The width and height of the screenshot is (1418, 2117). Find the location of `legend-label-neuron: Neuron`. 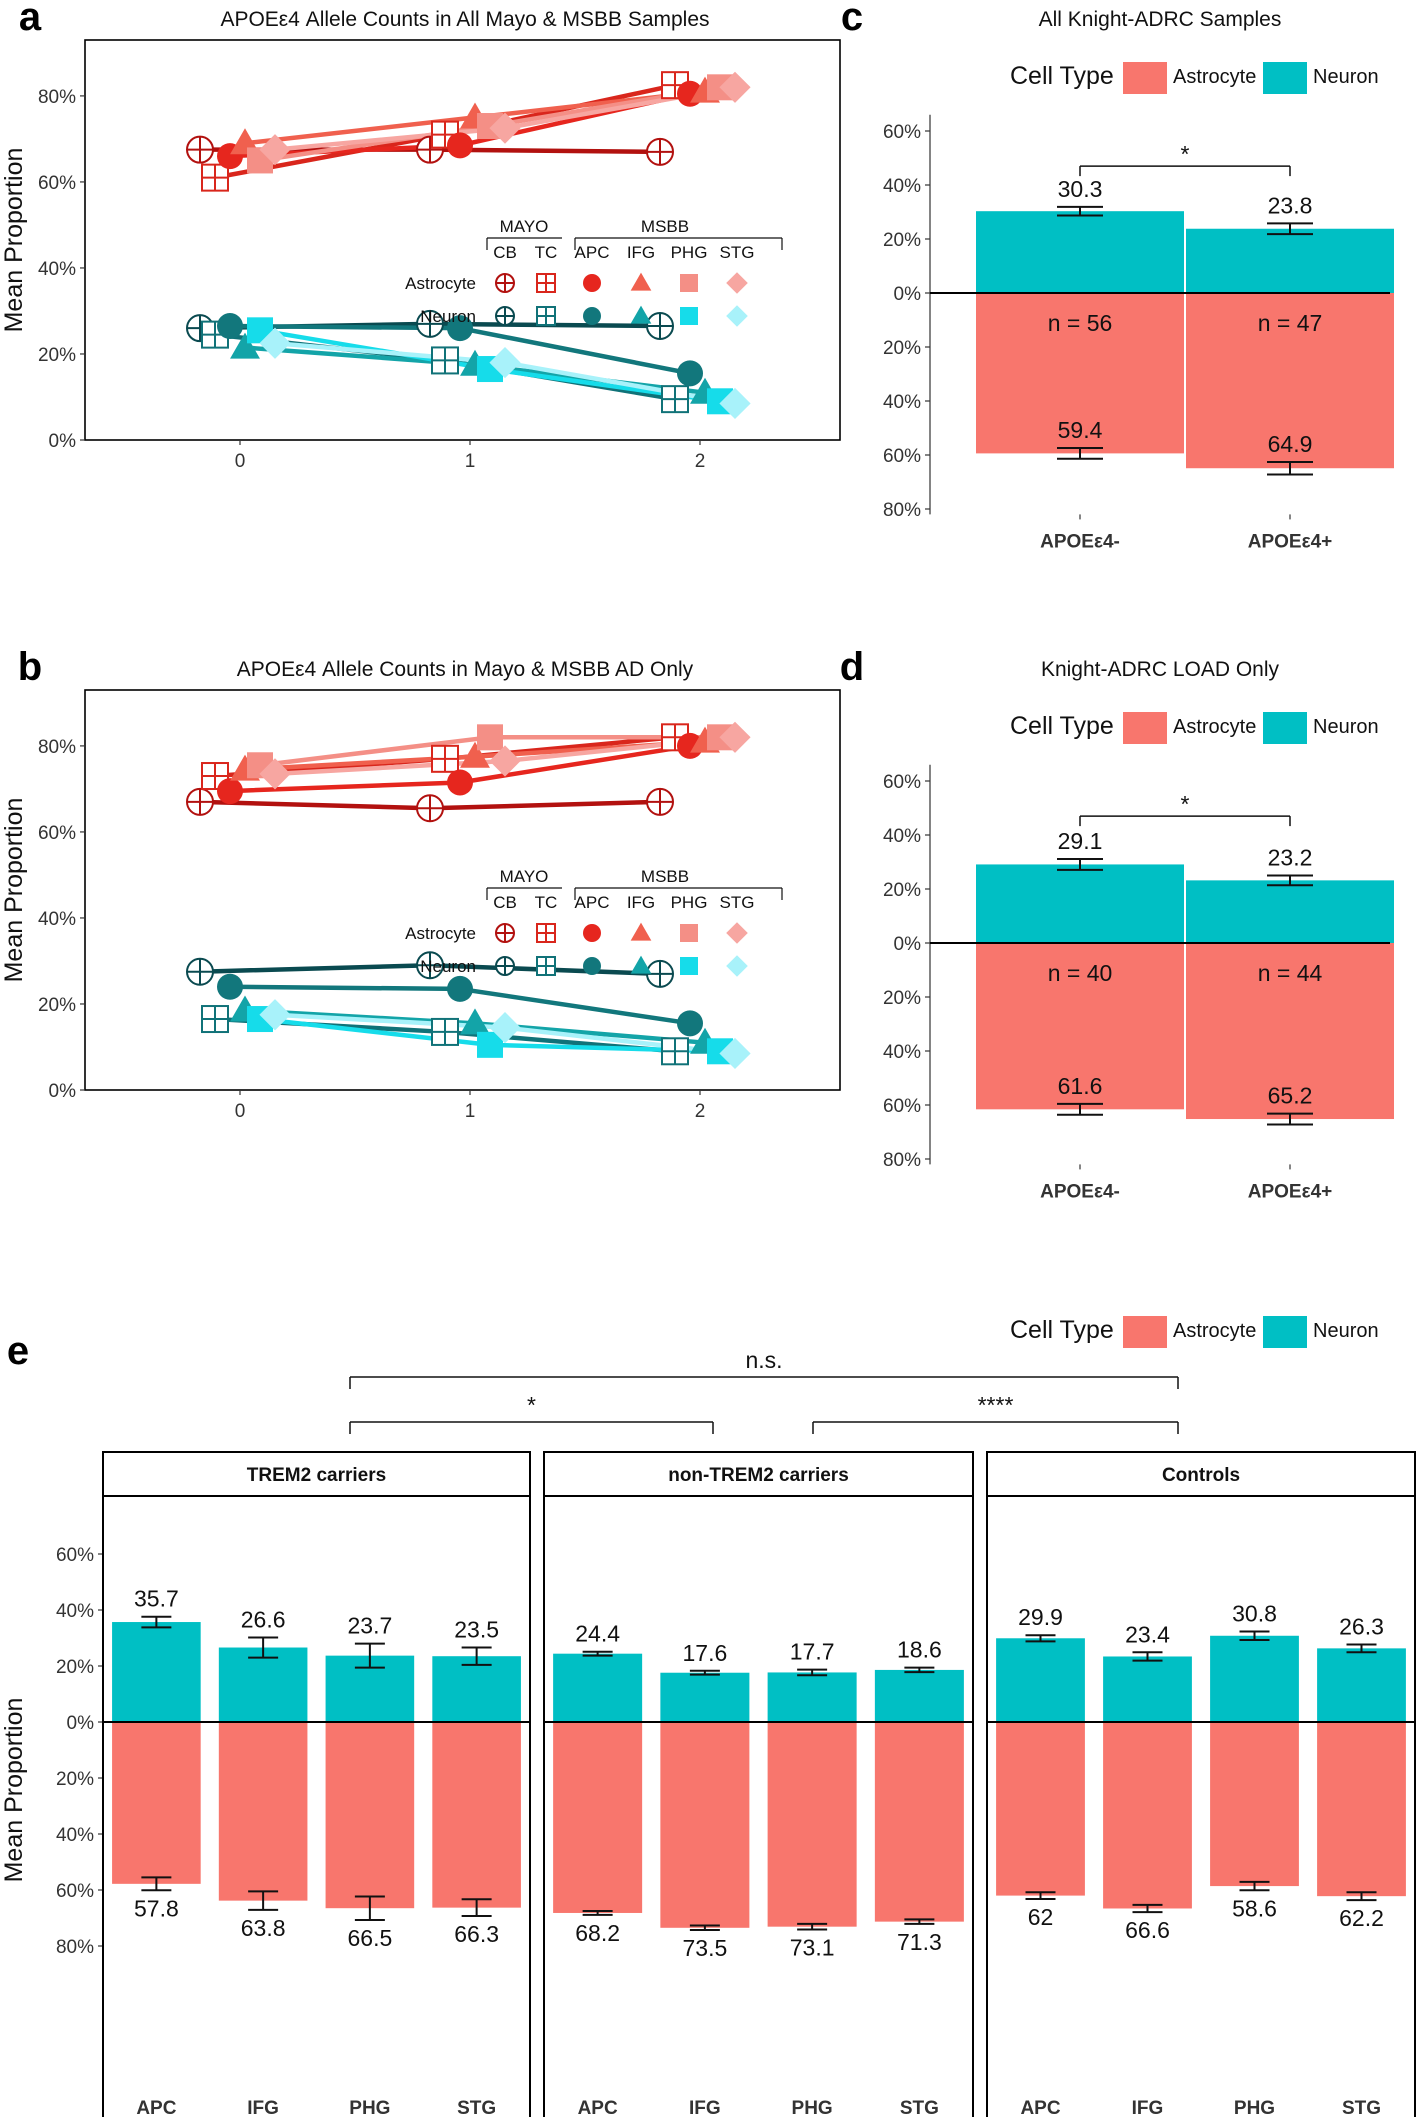

legend-label-neuron: Neuron is located at coordinates (1346, 727).